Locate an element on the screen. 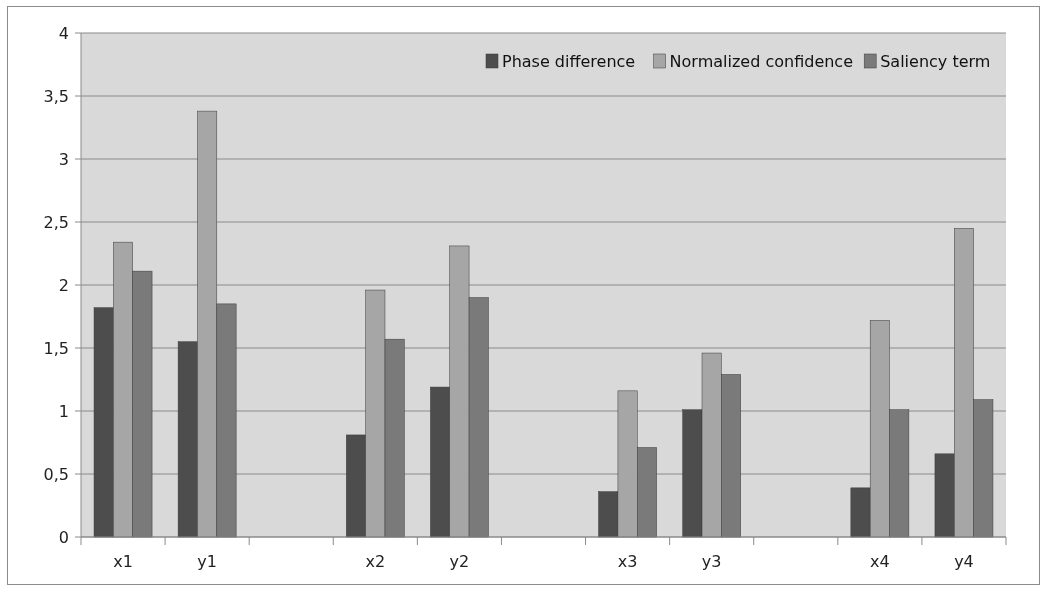 The width and height of the screenshot is (1048, 590). y-tick-label: 2 is located at coordinates (63, 285).